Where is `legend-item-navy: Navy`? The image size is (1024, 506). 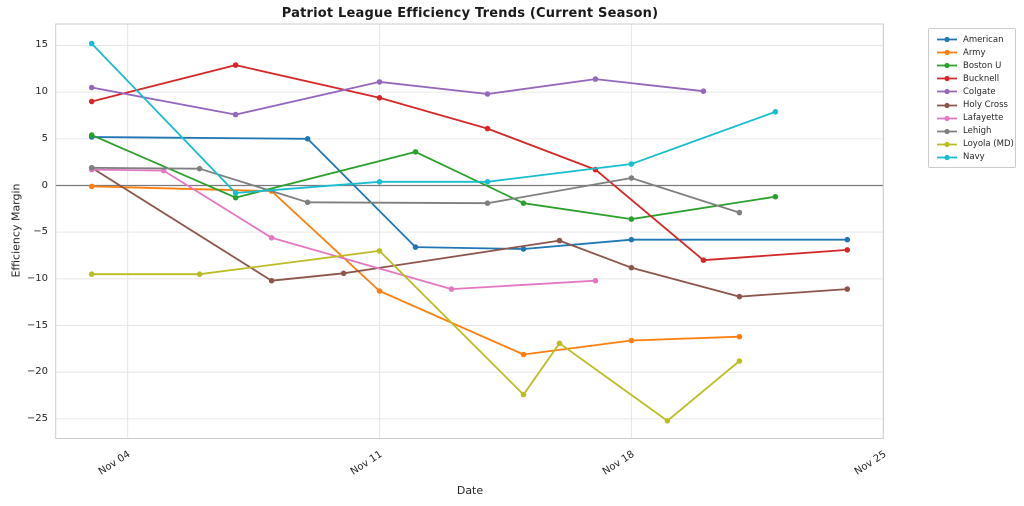
legend-item-navy: Navy is located at coordinates (972, 157).